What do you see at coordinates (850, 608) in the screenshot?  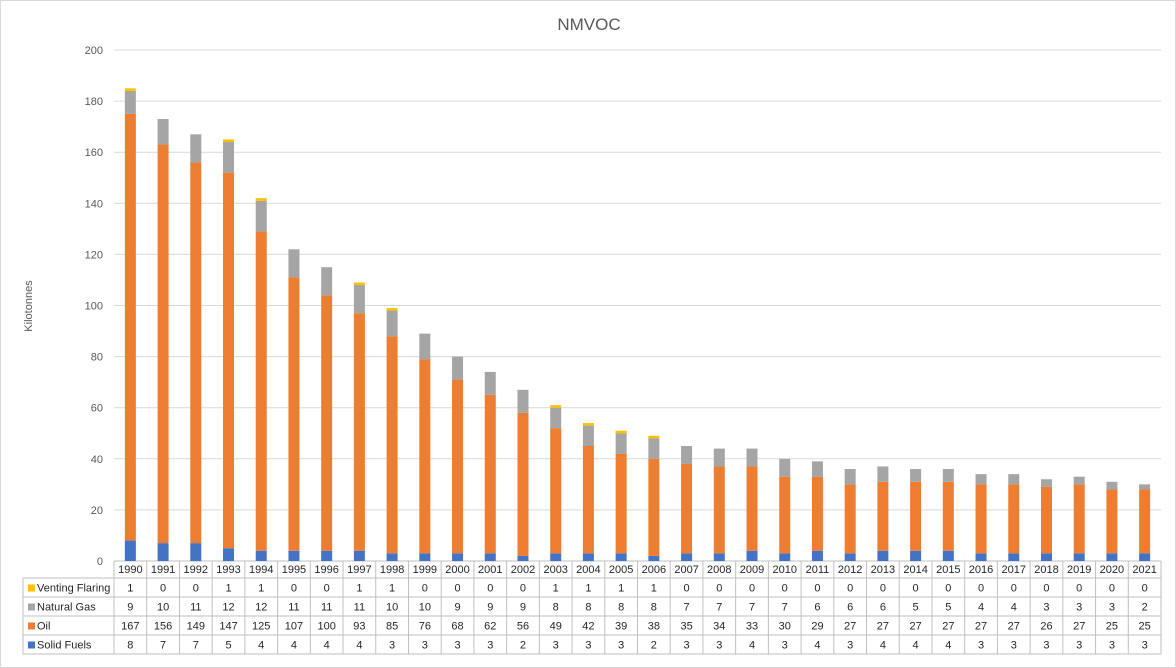 I see `table-cell: 6` at bounding box center [850, 608].